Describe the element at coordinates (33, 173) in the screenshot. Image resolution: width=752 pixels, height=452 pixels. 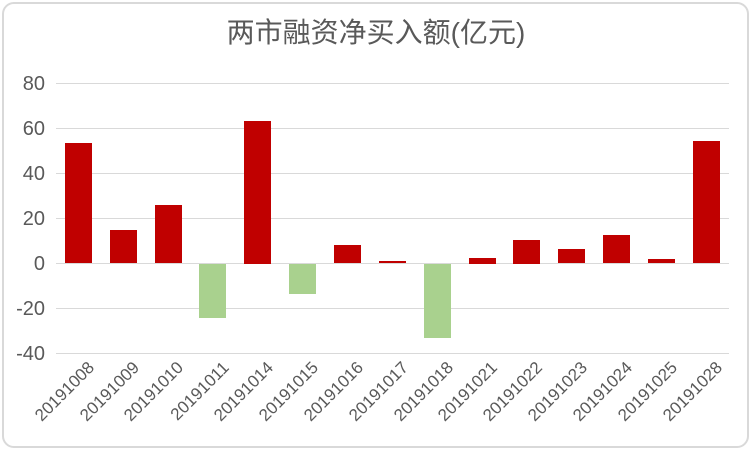
I see `y-tick-label: 40` at that location.